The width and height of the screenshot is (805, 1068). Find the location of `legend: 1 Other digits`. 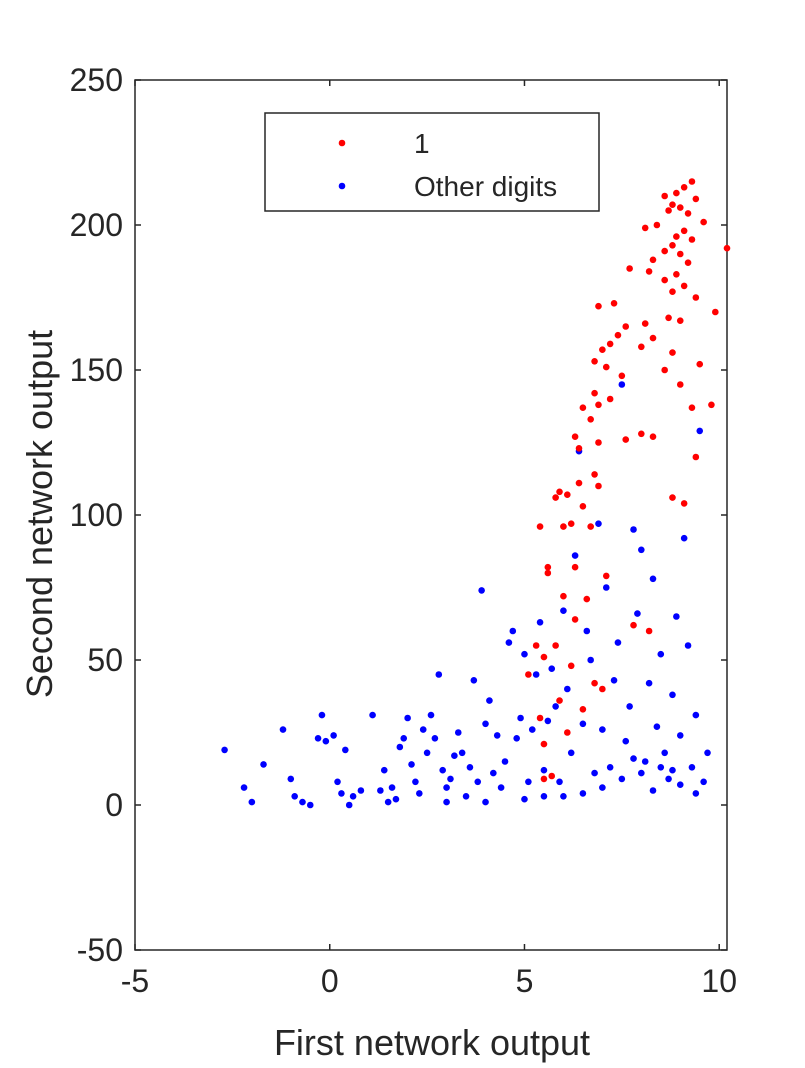

legend: 1 Other digits is located at coordinates (432, 162).